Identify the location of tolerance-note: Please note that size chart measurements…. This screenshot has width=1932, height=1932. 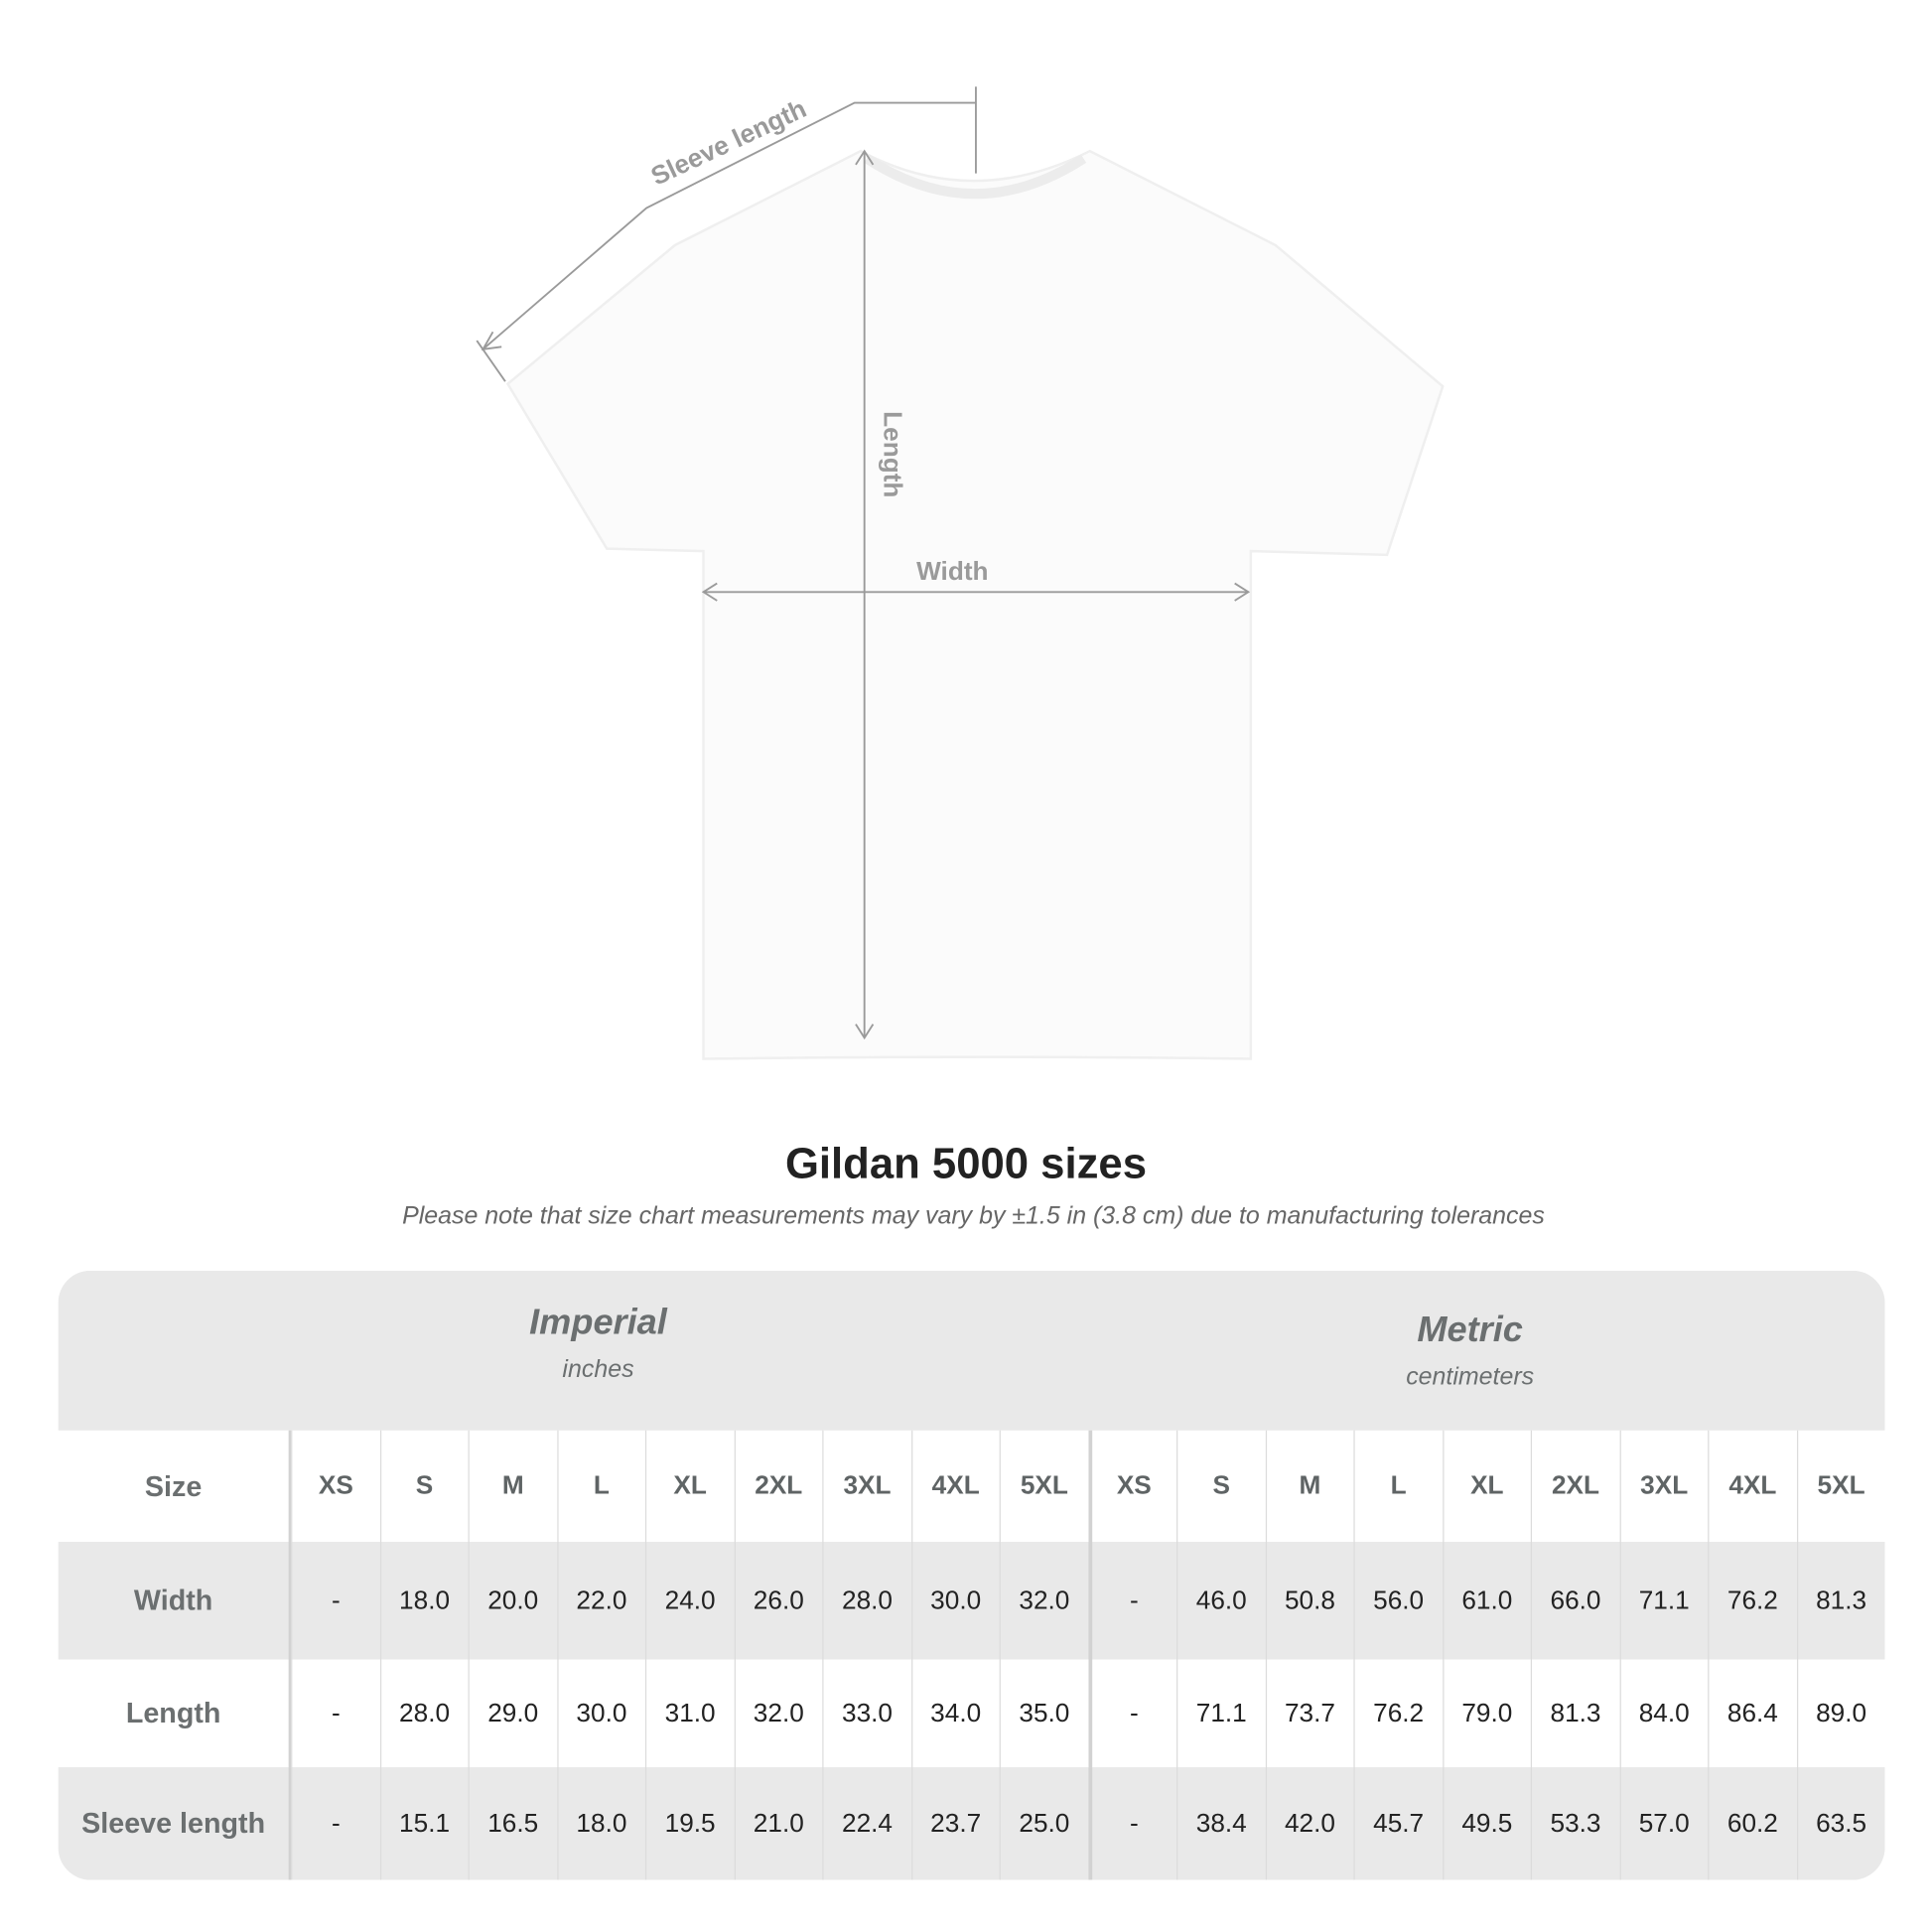
(974, 1216).